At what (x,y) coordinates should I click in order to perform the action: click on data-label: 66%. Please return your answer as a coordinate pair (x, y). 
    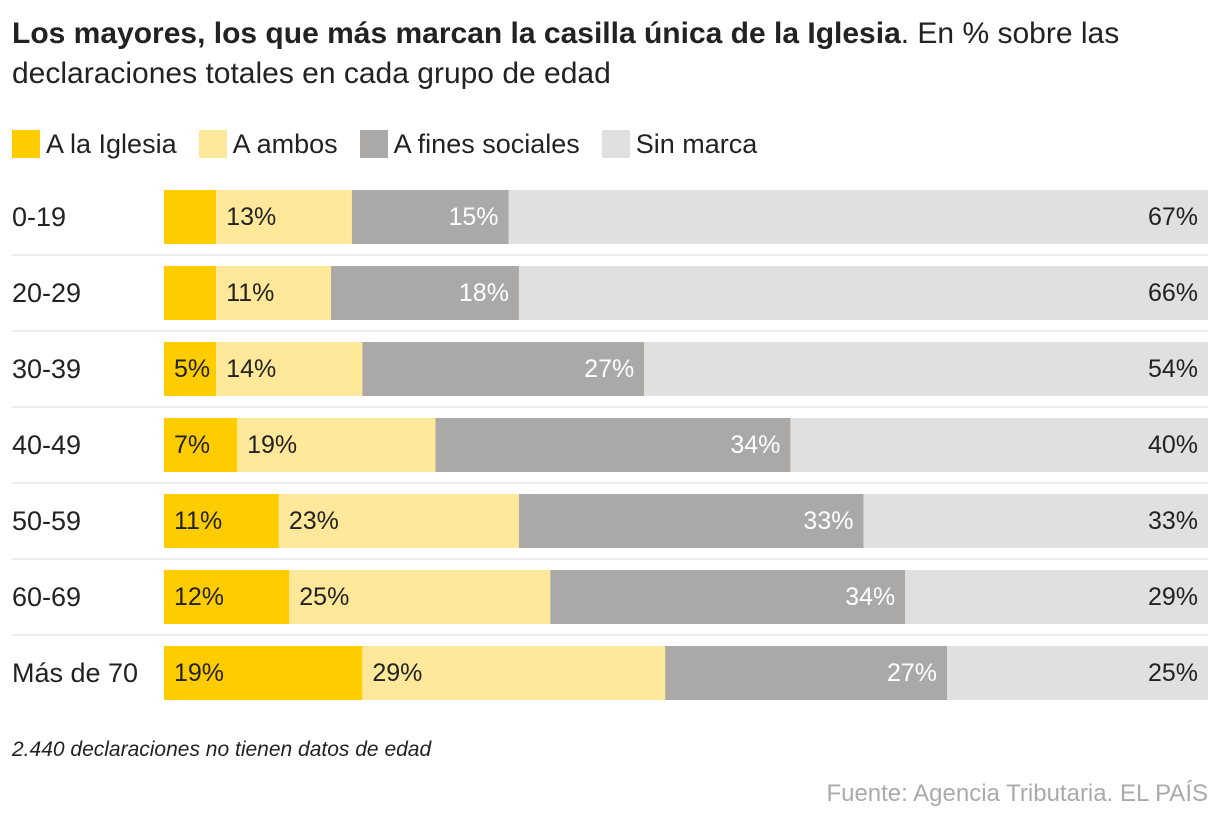
    Looking at the image, I should click on (1173, 293).